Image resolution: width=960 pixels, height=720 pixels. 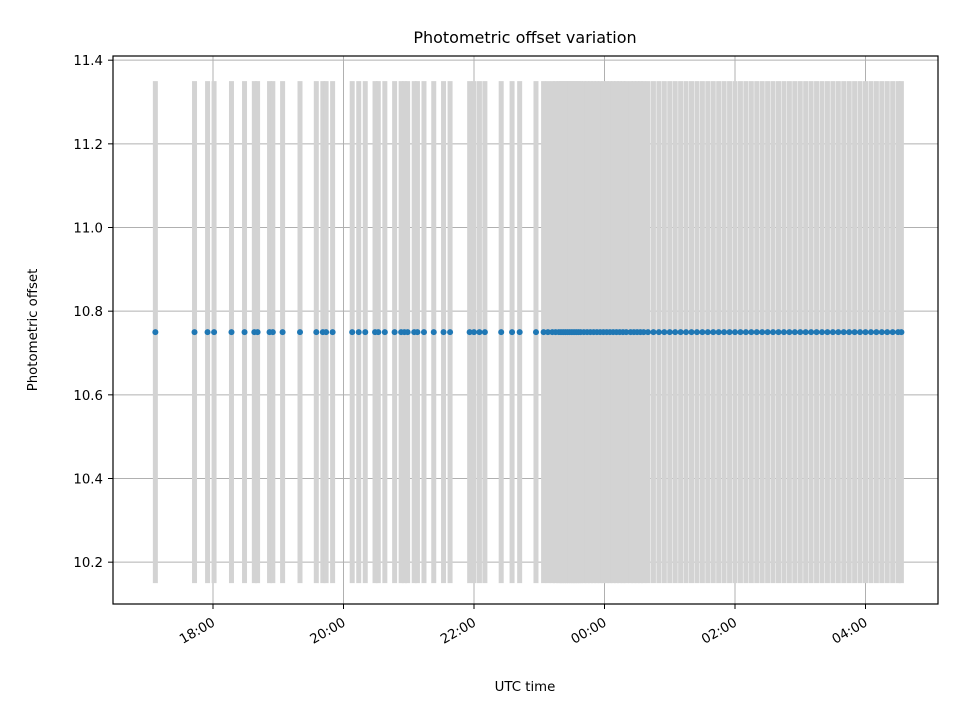 What do you see at coordinates (88, 396) in the screenshot?
I see `y-tick-label: 10.6` at bounding box center [88, 396].